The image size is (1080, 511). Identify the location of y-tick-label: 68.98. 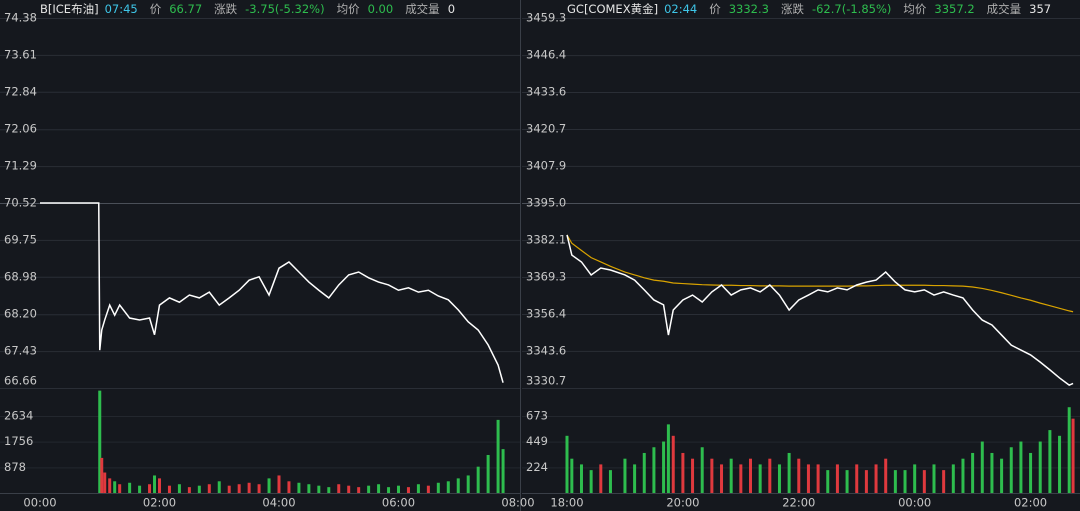
(20, 276).